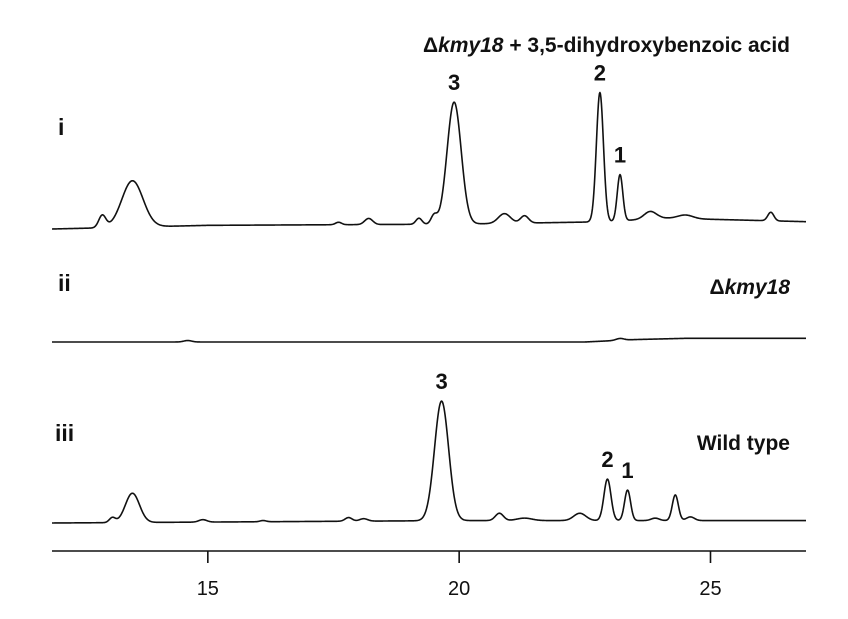 The height and width of the screenshot is (619, 848). What do you see at coordinates (710, 589) in the screenshot?
I see `x-tick-label-25: 25` at bounding box center [710, 589].